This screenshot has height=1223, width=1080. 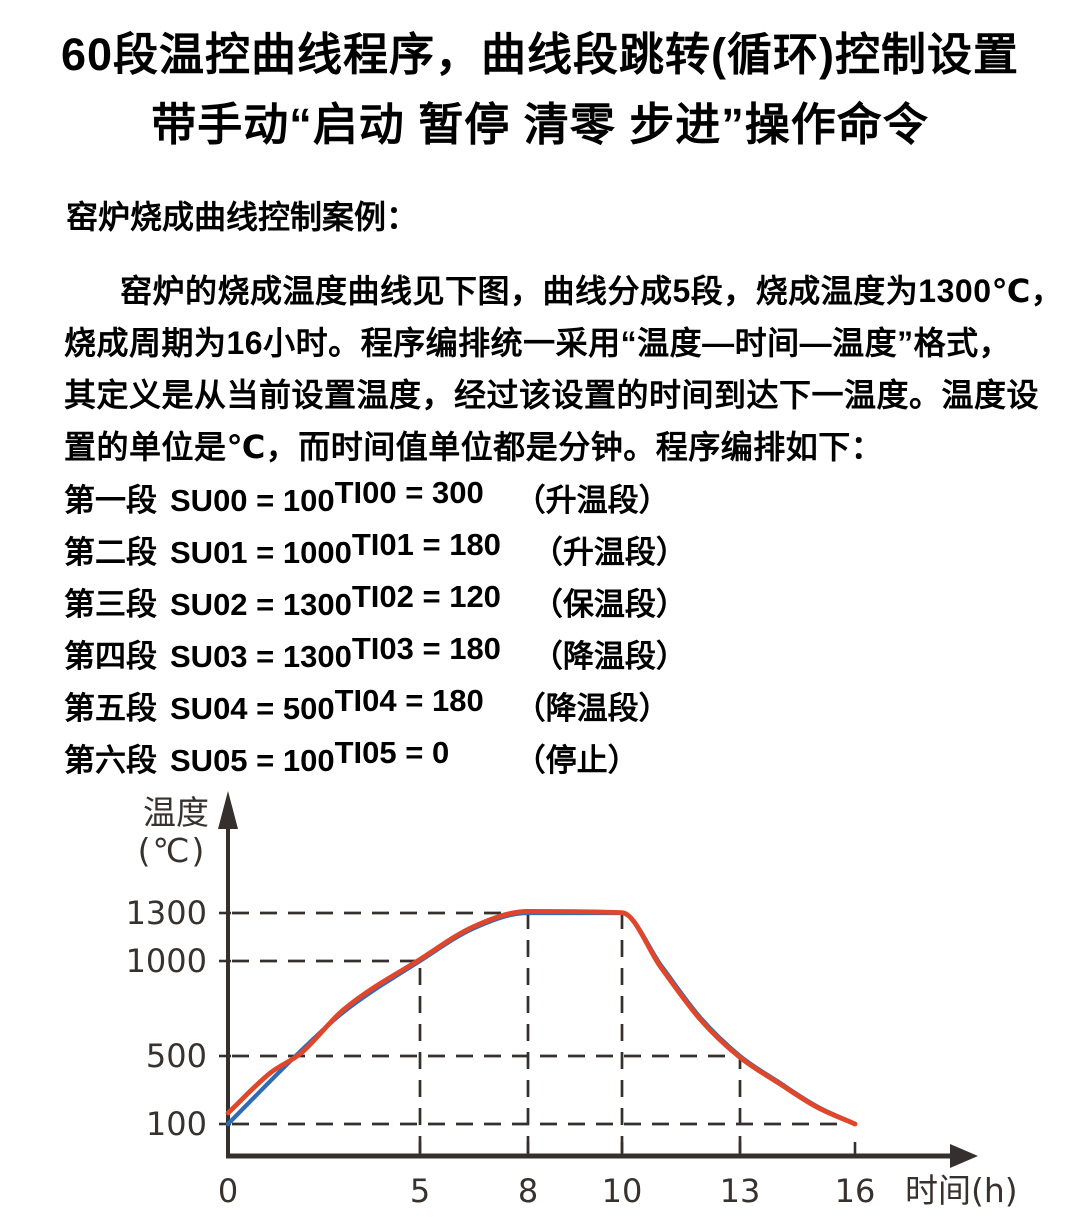 I want to click on paragraph-line: 其定义是从当前设置温度，经过该设置的时间到达下一温度。温度设, so click(x=552, y=395).